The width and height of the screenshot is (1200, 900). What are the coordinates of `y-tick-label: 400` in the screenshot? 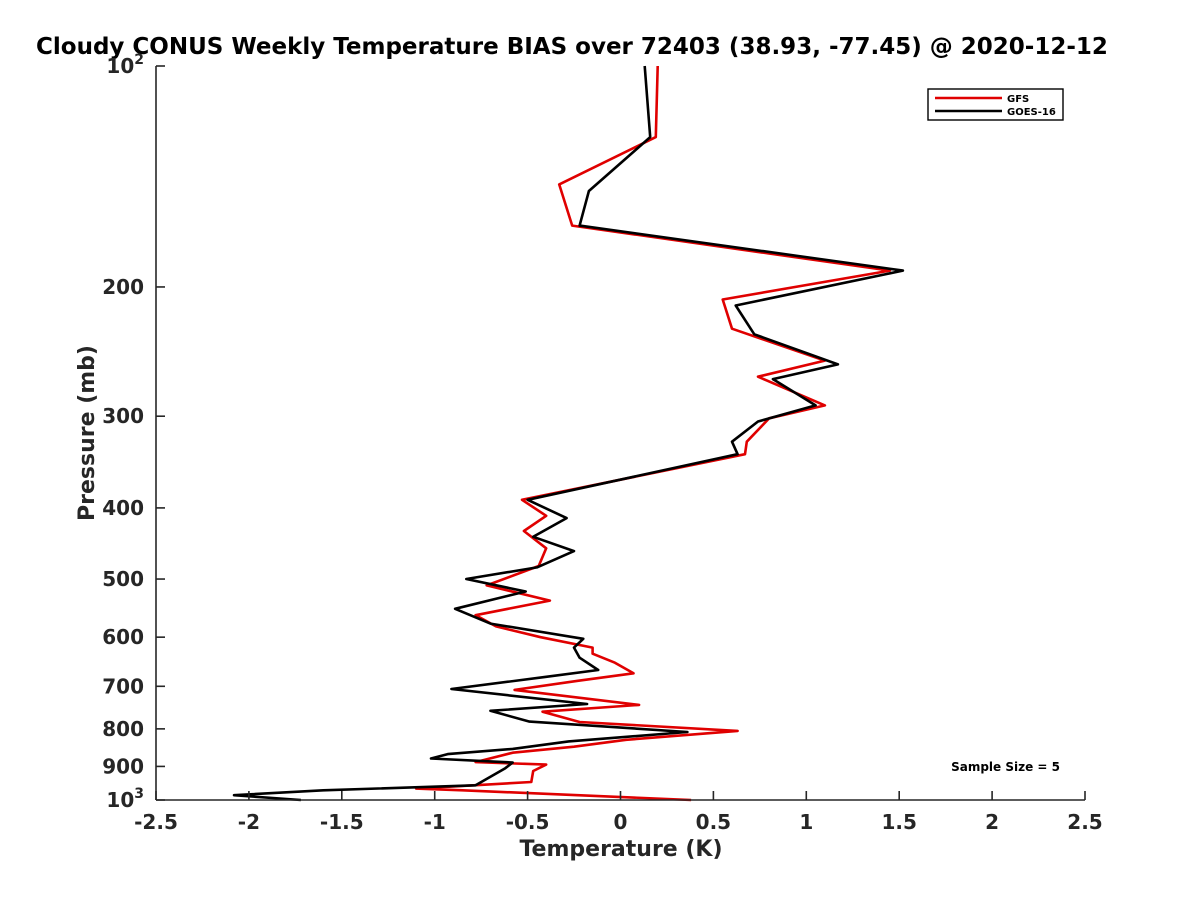 It's located at (123, 508).